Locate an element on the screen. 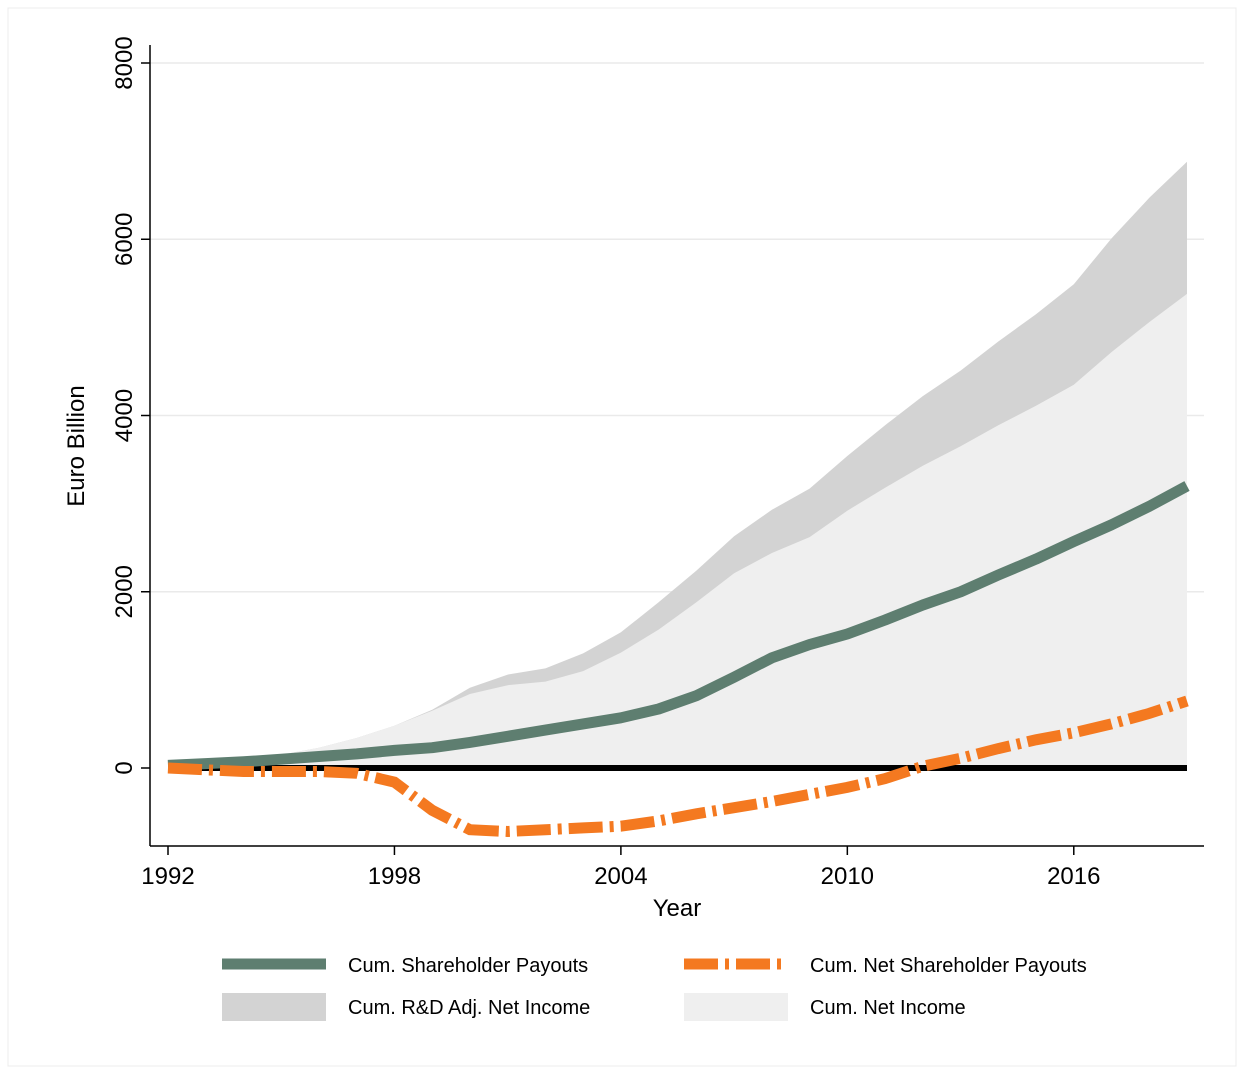 Image resolution: width=1244 pixels, height=1074 pixels. y-axis-ticks: 0 2000 4000 6000 8000 is located at coordinates (130, 405).